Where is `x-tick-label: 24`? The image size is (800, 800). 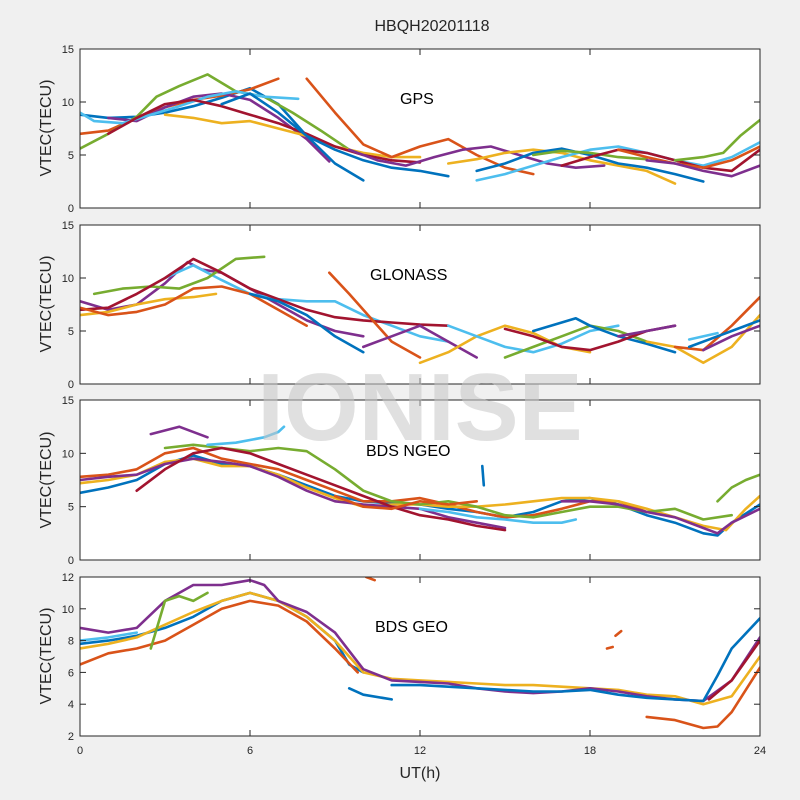 x-tick-label: 24 is located at coordinates (760, 751).